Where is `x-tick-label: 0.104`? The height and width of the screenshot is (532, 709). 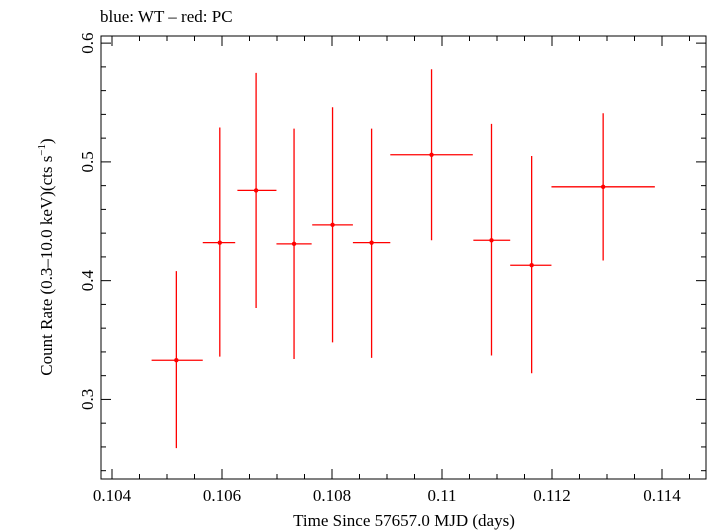 x-tick-label: 0.104 is located at coordinates (112, 495).